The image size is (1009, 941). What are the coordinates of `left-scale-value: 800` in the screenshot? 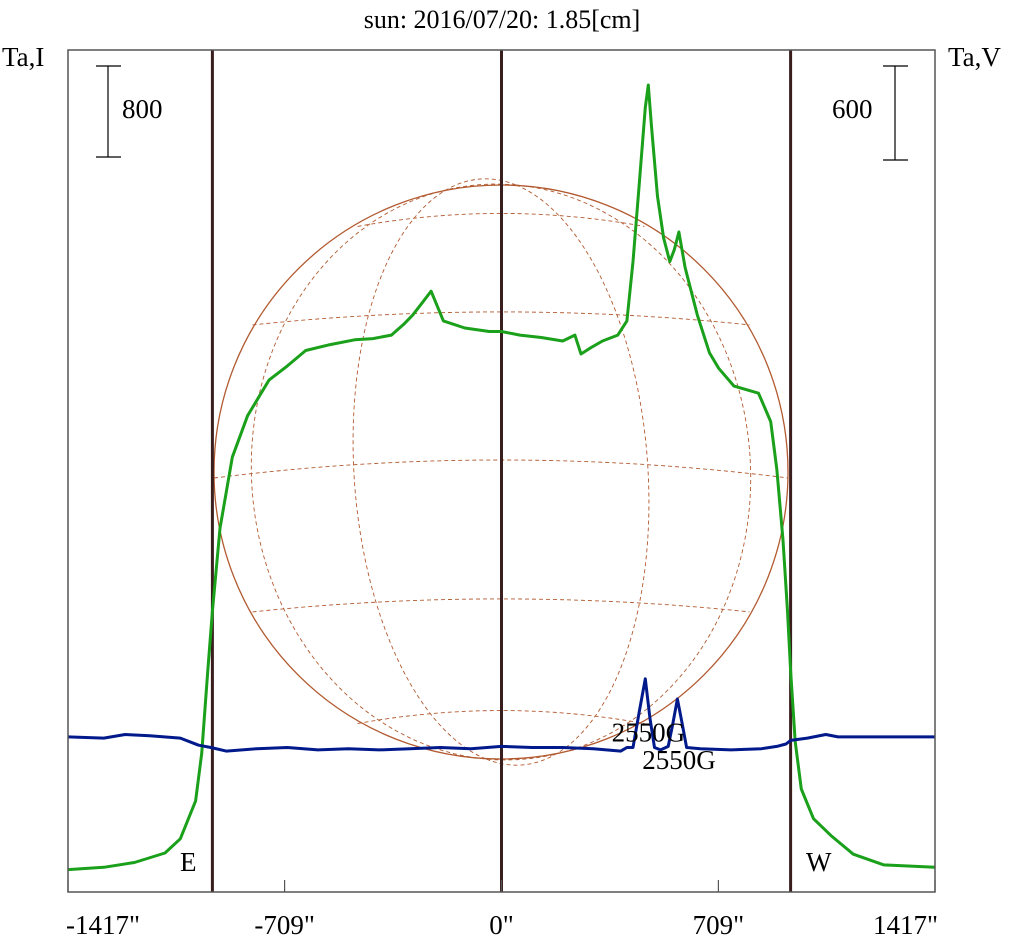 It's located at (142, 109).